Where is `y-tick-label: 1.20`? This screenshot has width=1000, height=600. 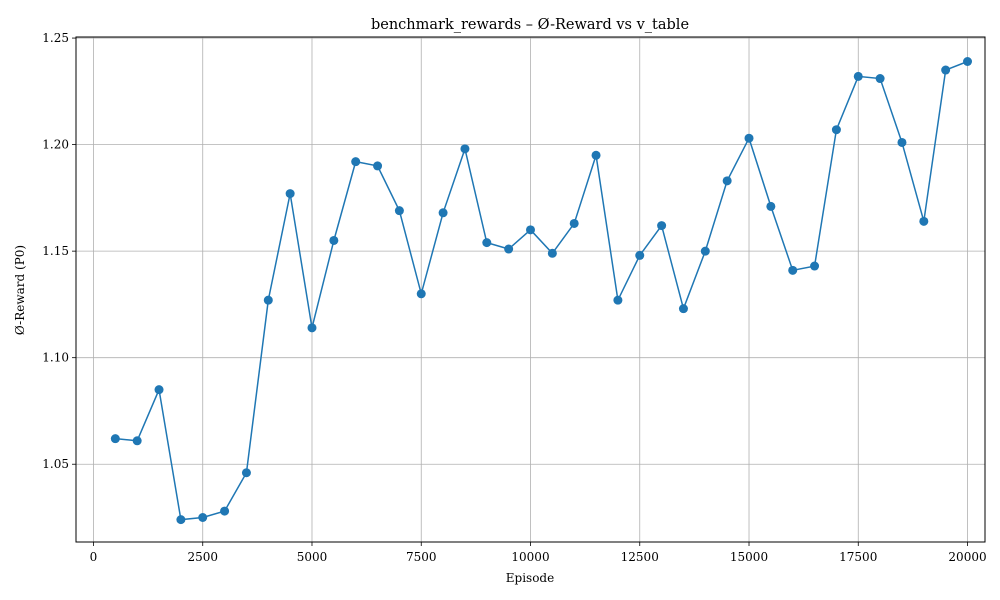 y-tick-label: 1.20 is located at coordinates (55, 145).